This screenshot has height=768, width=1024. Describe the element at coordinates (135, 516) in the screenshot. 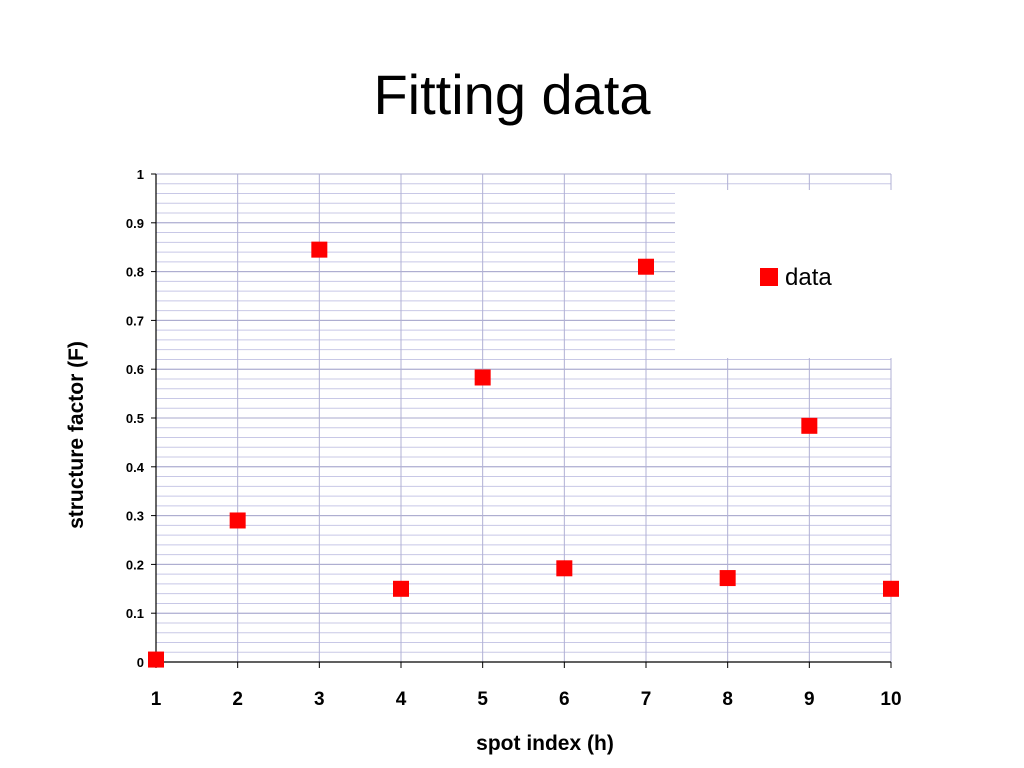

I see `y-tick-label: 0.3` at that location.